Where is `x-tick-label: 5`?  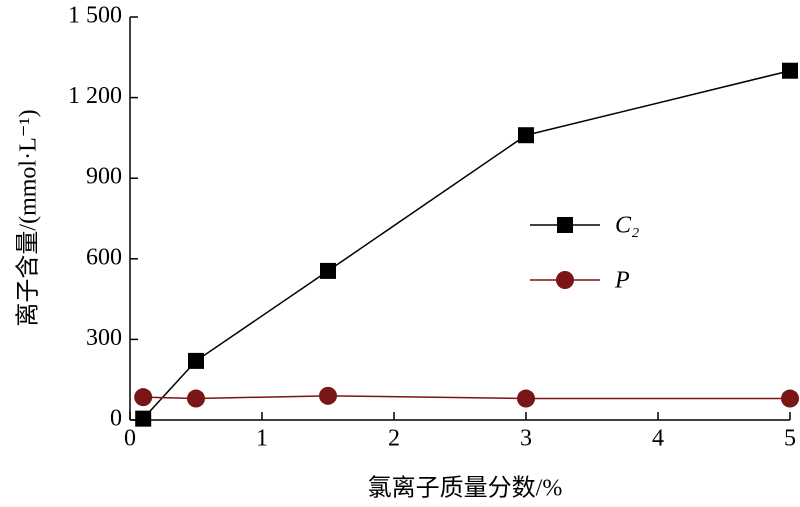 x-tick-label: 5 is located at coordinates (790, 439).